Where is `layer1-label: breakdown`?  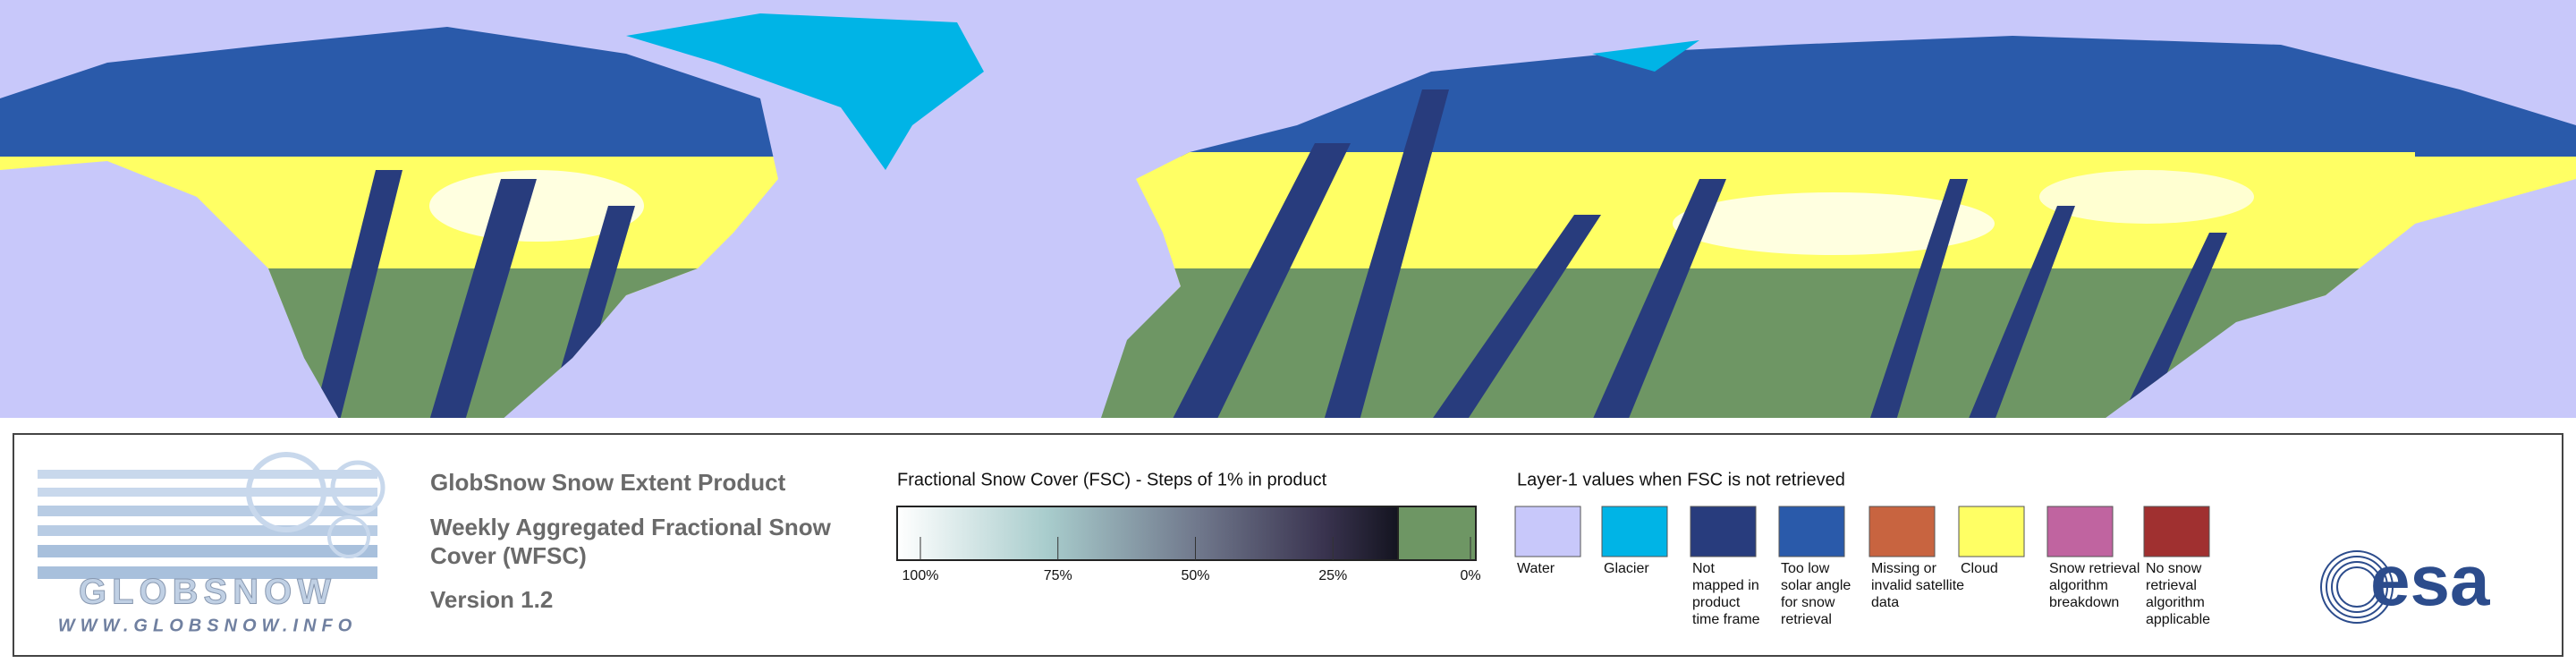
layer1-label: breakdown is located at coordinates (2084, 602).